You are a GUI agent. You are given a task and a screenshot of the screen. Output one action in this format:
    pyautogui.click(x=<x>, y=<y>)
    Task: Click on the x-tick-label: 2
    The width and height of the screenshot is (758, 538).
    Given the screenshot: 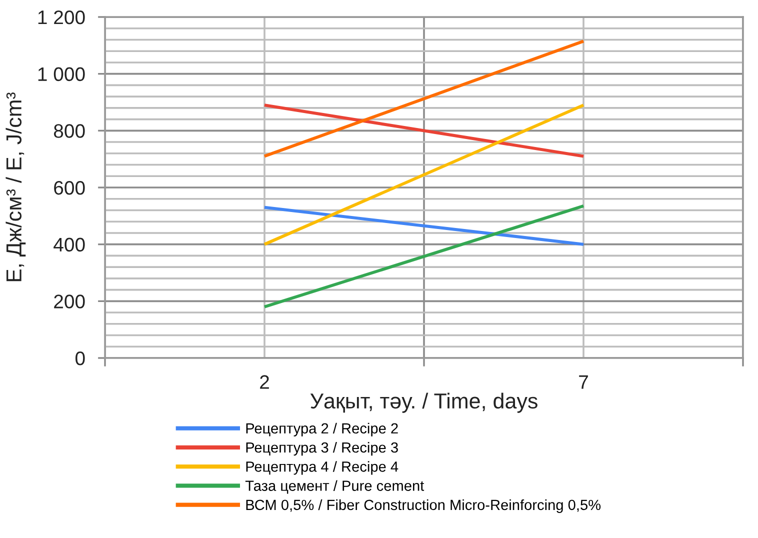 What is the action you would take?
    pyautogui.click(x=264, y=382)
    